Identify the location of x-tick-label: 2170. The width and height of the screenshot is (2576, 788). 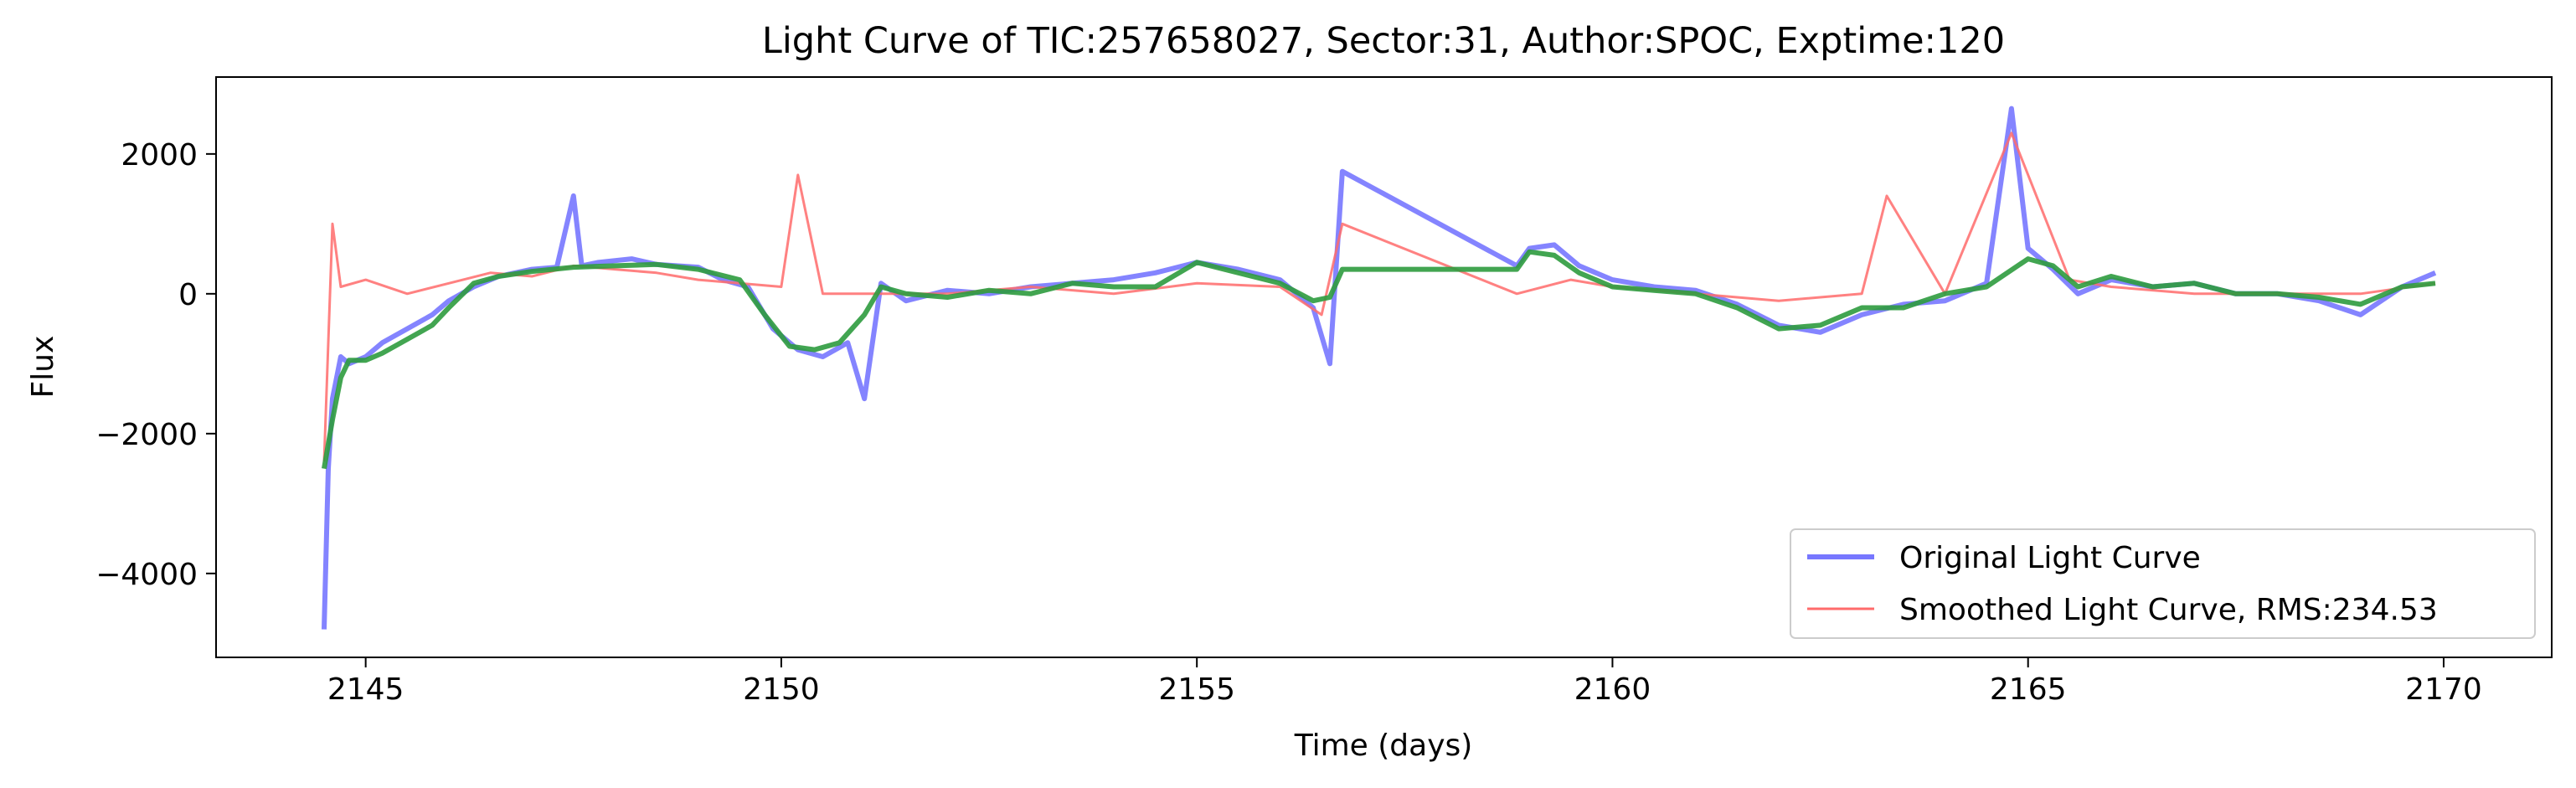
(2443, 689).